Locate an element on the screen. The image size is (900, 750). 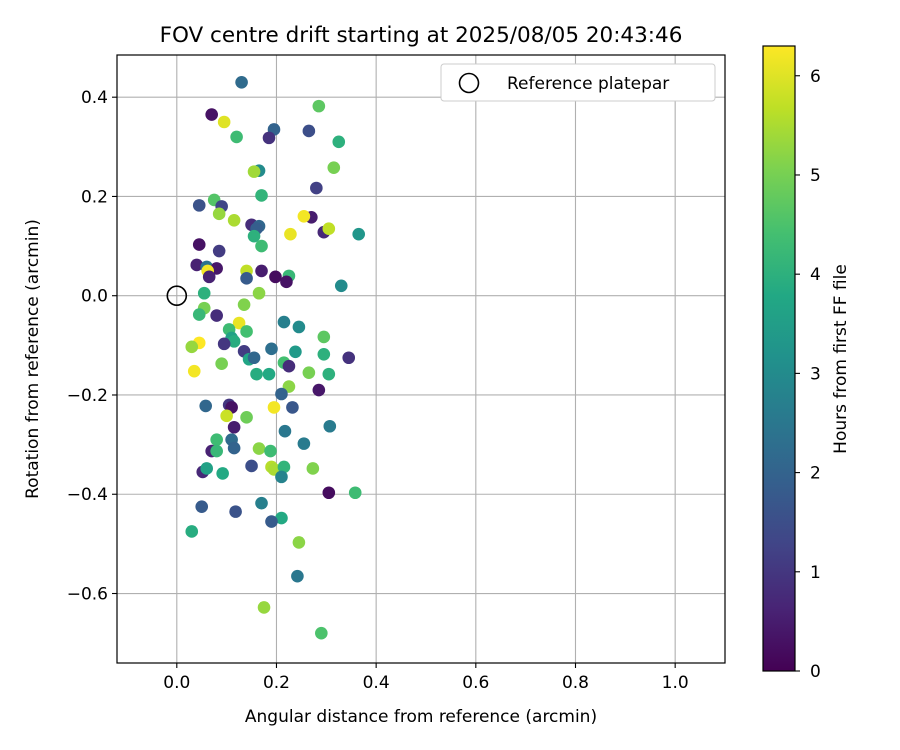
x-axis-label: Angular distance from reference (arcmin) is located at coordinates (421, 717).